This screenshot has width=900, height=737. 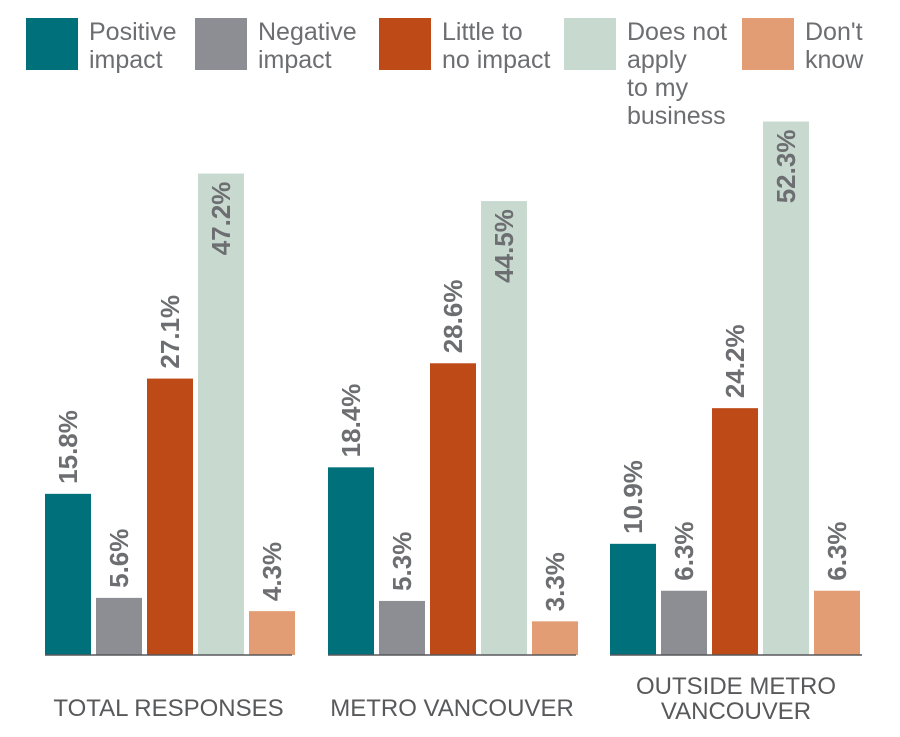 What do you see at coordinates (170, 332) in the screenshot?
I see `value-label-total-responses-little-to-no-impact: 27.1%` at bounding box center [170, 332].